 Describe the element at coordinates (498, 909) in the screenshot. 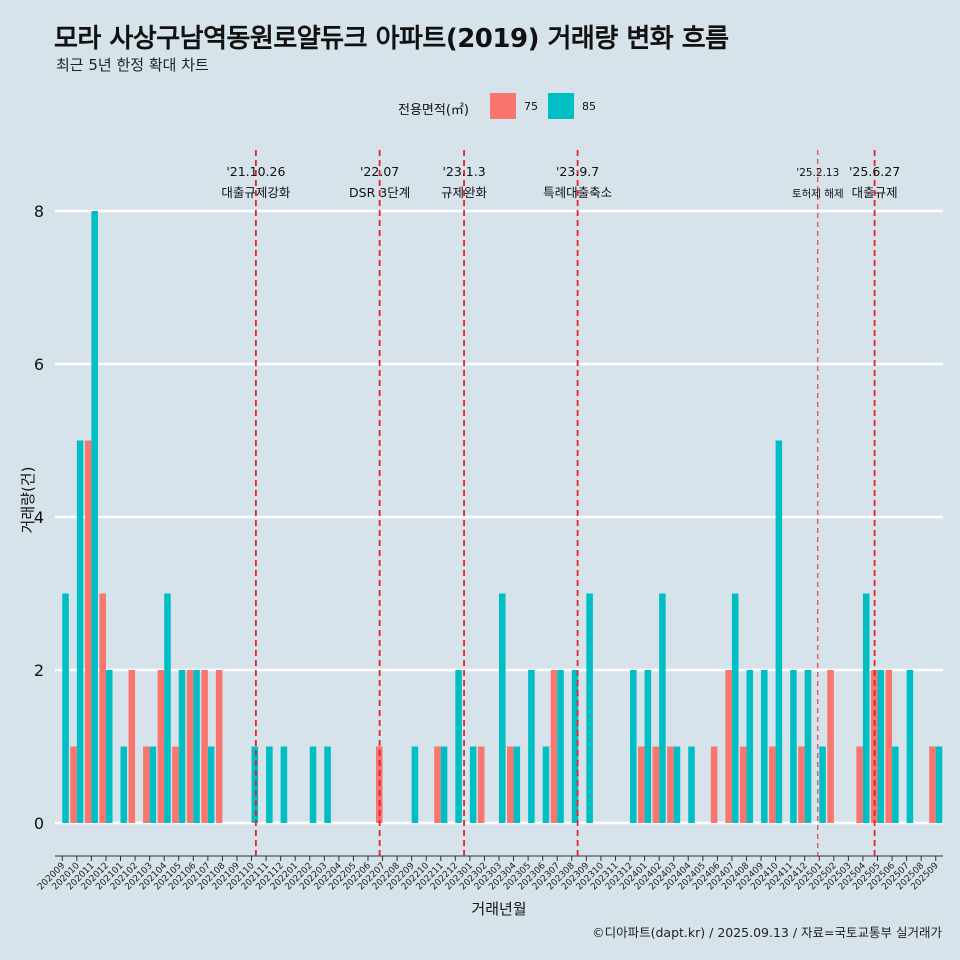

I see `x-axis-title: 거래년월` at that location.